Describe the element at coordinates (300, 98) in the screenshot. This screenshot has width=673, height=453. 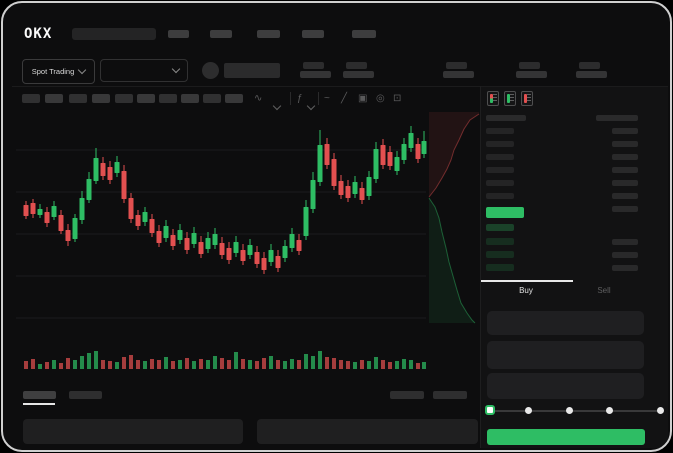
I see `indicators-icon: ƒ` at that location.